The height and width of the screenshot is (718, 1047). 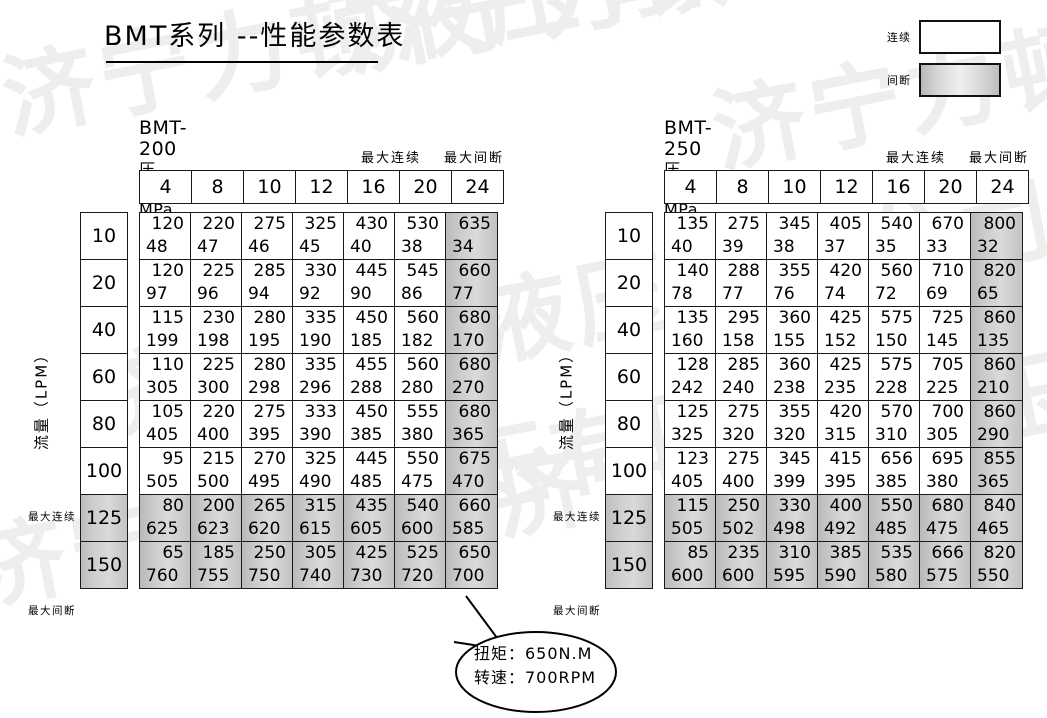 What do you see at coordinates (320, 365) in the screenshot?
I see `torque-value: 335` at bounding box center [320, 365].